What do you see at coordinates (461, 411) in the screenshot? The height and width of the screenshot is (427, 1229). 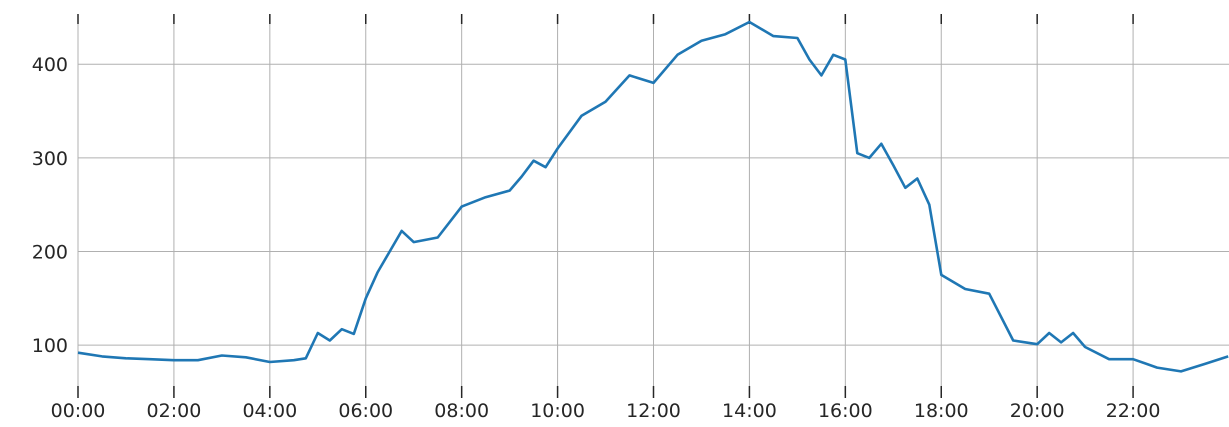 I see `x-tick-label: 08:00` at bounding box center [461, 411].